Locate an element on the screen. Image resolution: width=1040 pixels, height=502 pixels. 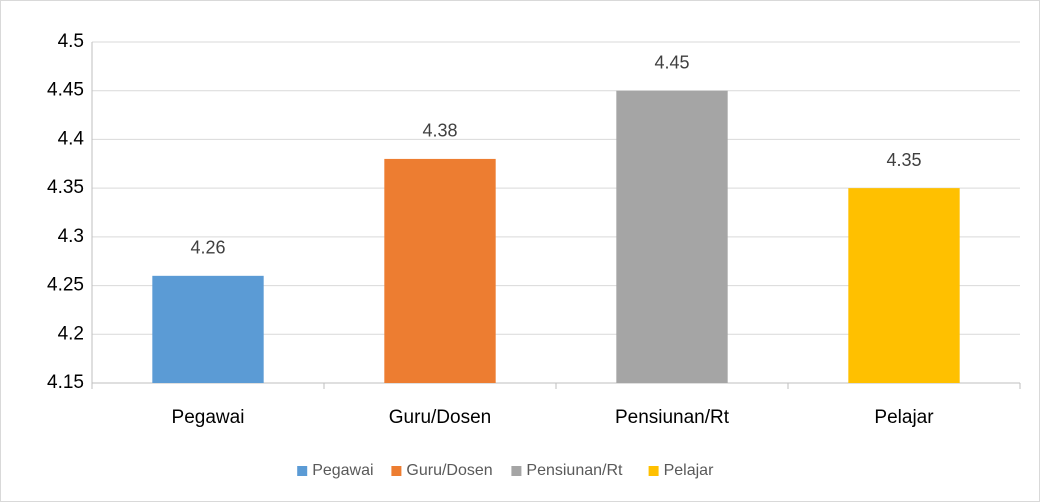
y-tick-label: 4.5 is located at coordinates (71, 41).